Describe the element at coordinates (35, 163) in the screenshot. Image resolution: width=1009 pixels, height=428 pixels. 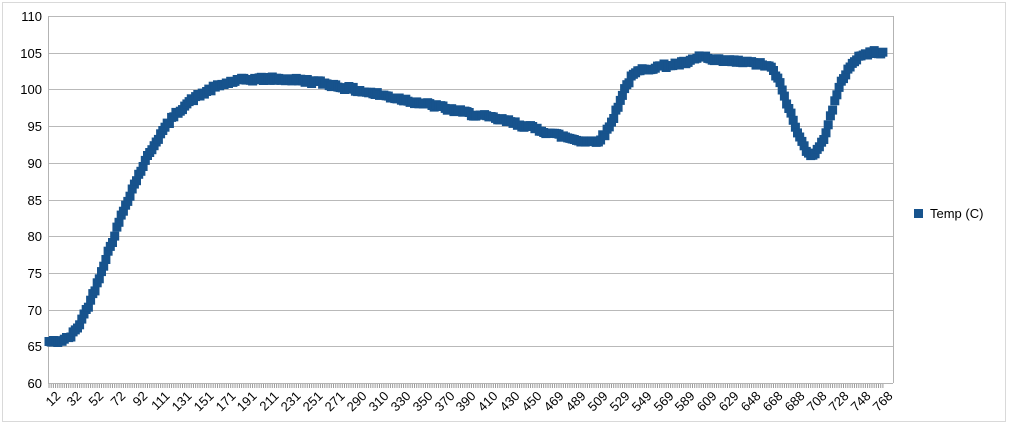
I see `y-tick-label: 90` at that location.